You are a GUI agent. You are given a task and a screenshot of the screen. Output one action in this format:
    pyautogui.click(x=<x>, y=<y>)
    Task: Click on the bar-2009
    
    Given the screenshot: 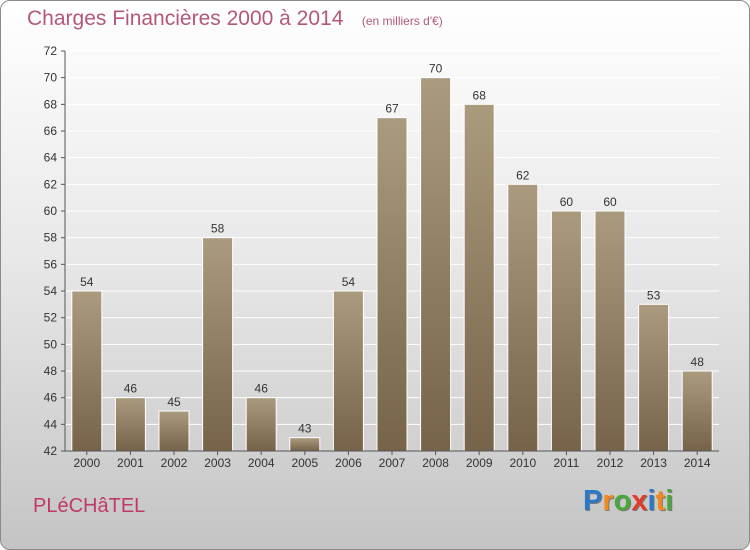 What is the action you would take?
    pyautogui.click(x=479, y=277)
    